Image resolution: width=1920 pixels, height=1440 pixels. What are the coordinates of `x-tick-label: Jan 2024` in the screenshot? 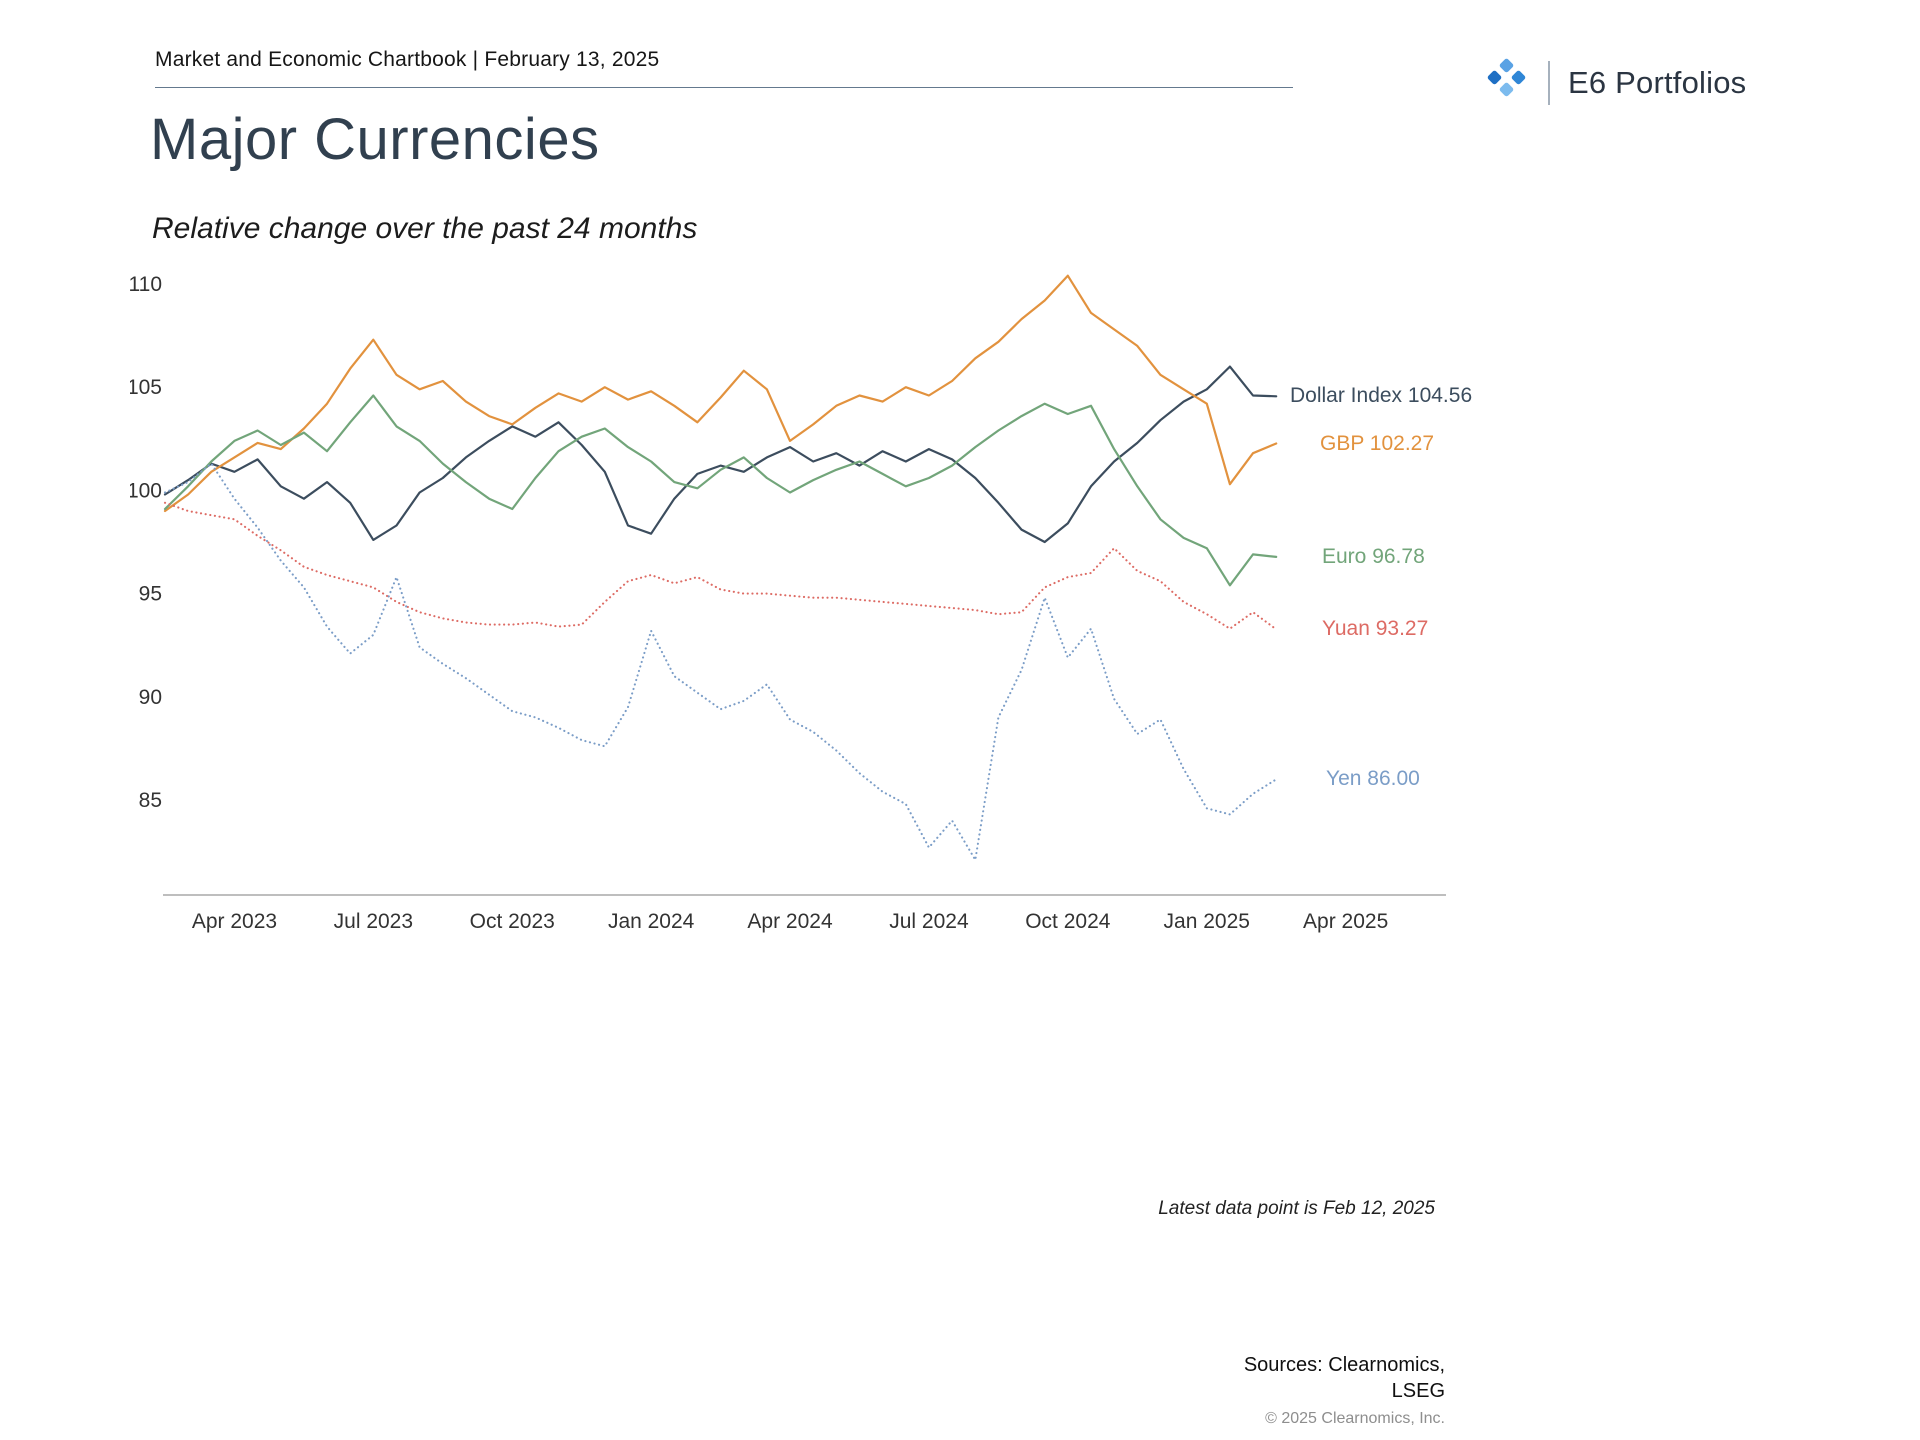 It's located at (651, 921).